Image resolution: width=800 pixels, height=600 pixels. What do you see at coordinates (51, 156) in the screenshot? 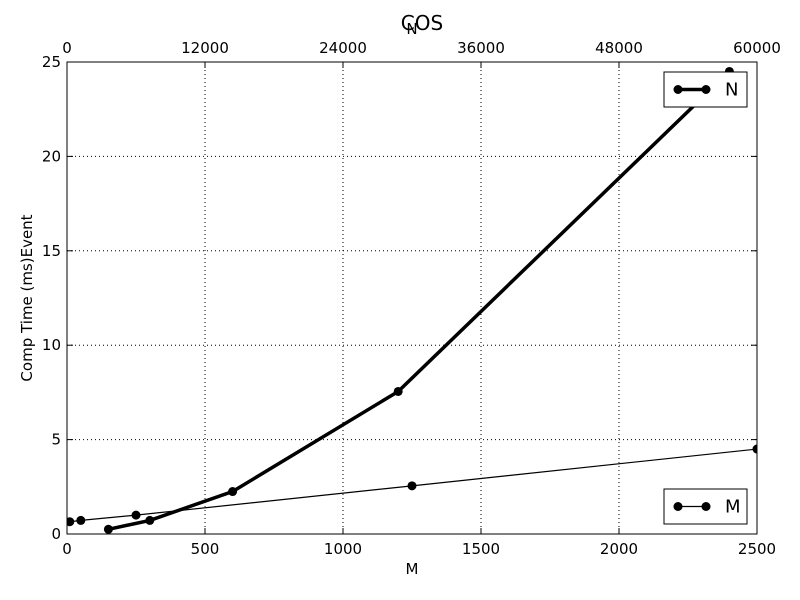
I see `y-tick-label: 20` at bounding box center [51, 156].